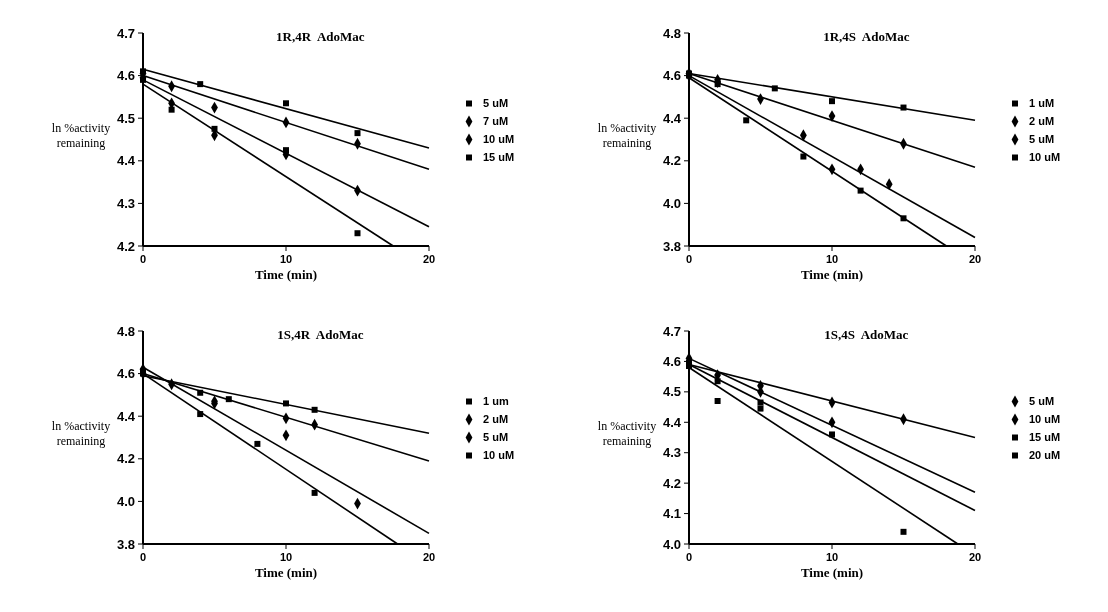 Image resolution: width=1108 pixels, height=612 pixels. Describe the element at coordinates (496, 401) in the screenshot. I see `legend-label: 1 um` at that location.